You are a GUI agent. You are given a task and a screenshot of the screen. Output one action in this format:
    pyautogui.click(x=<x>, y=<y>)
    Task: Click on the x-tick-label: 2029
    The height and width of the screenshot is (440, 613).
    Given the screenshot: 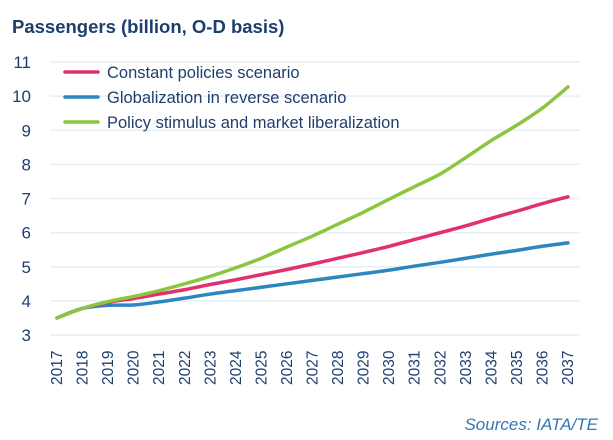 What is the action you would take?
    pyautogui.click(x=364, y=368)
    